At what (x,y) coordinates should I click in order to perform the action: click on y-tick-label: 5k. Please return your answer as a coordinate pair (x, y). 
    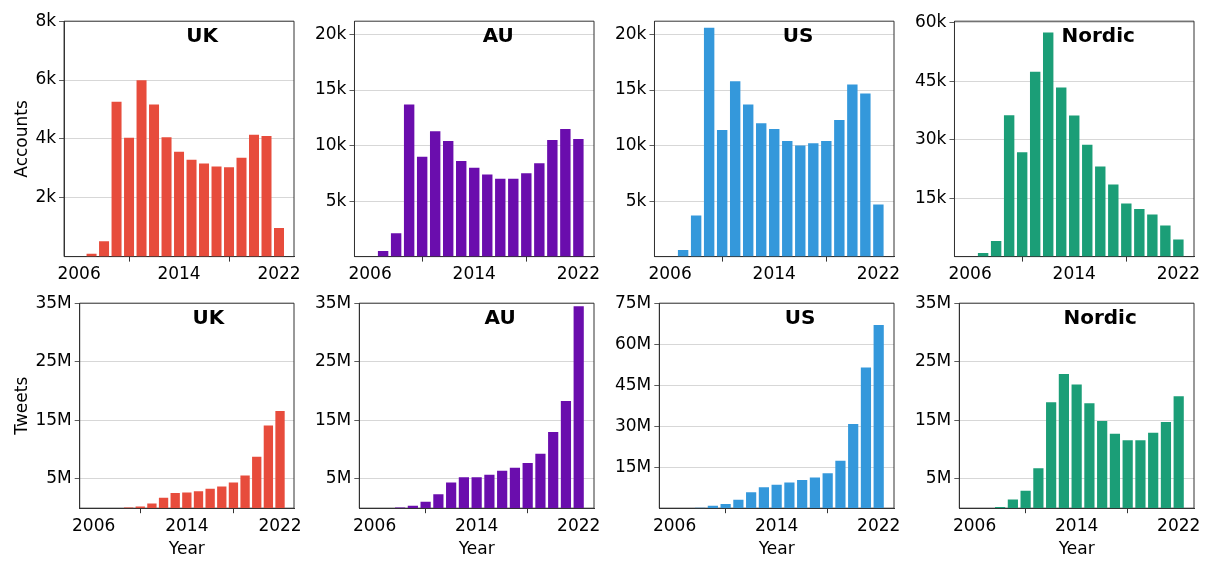
    Looking at the image, I should click on (636, 199).